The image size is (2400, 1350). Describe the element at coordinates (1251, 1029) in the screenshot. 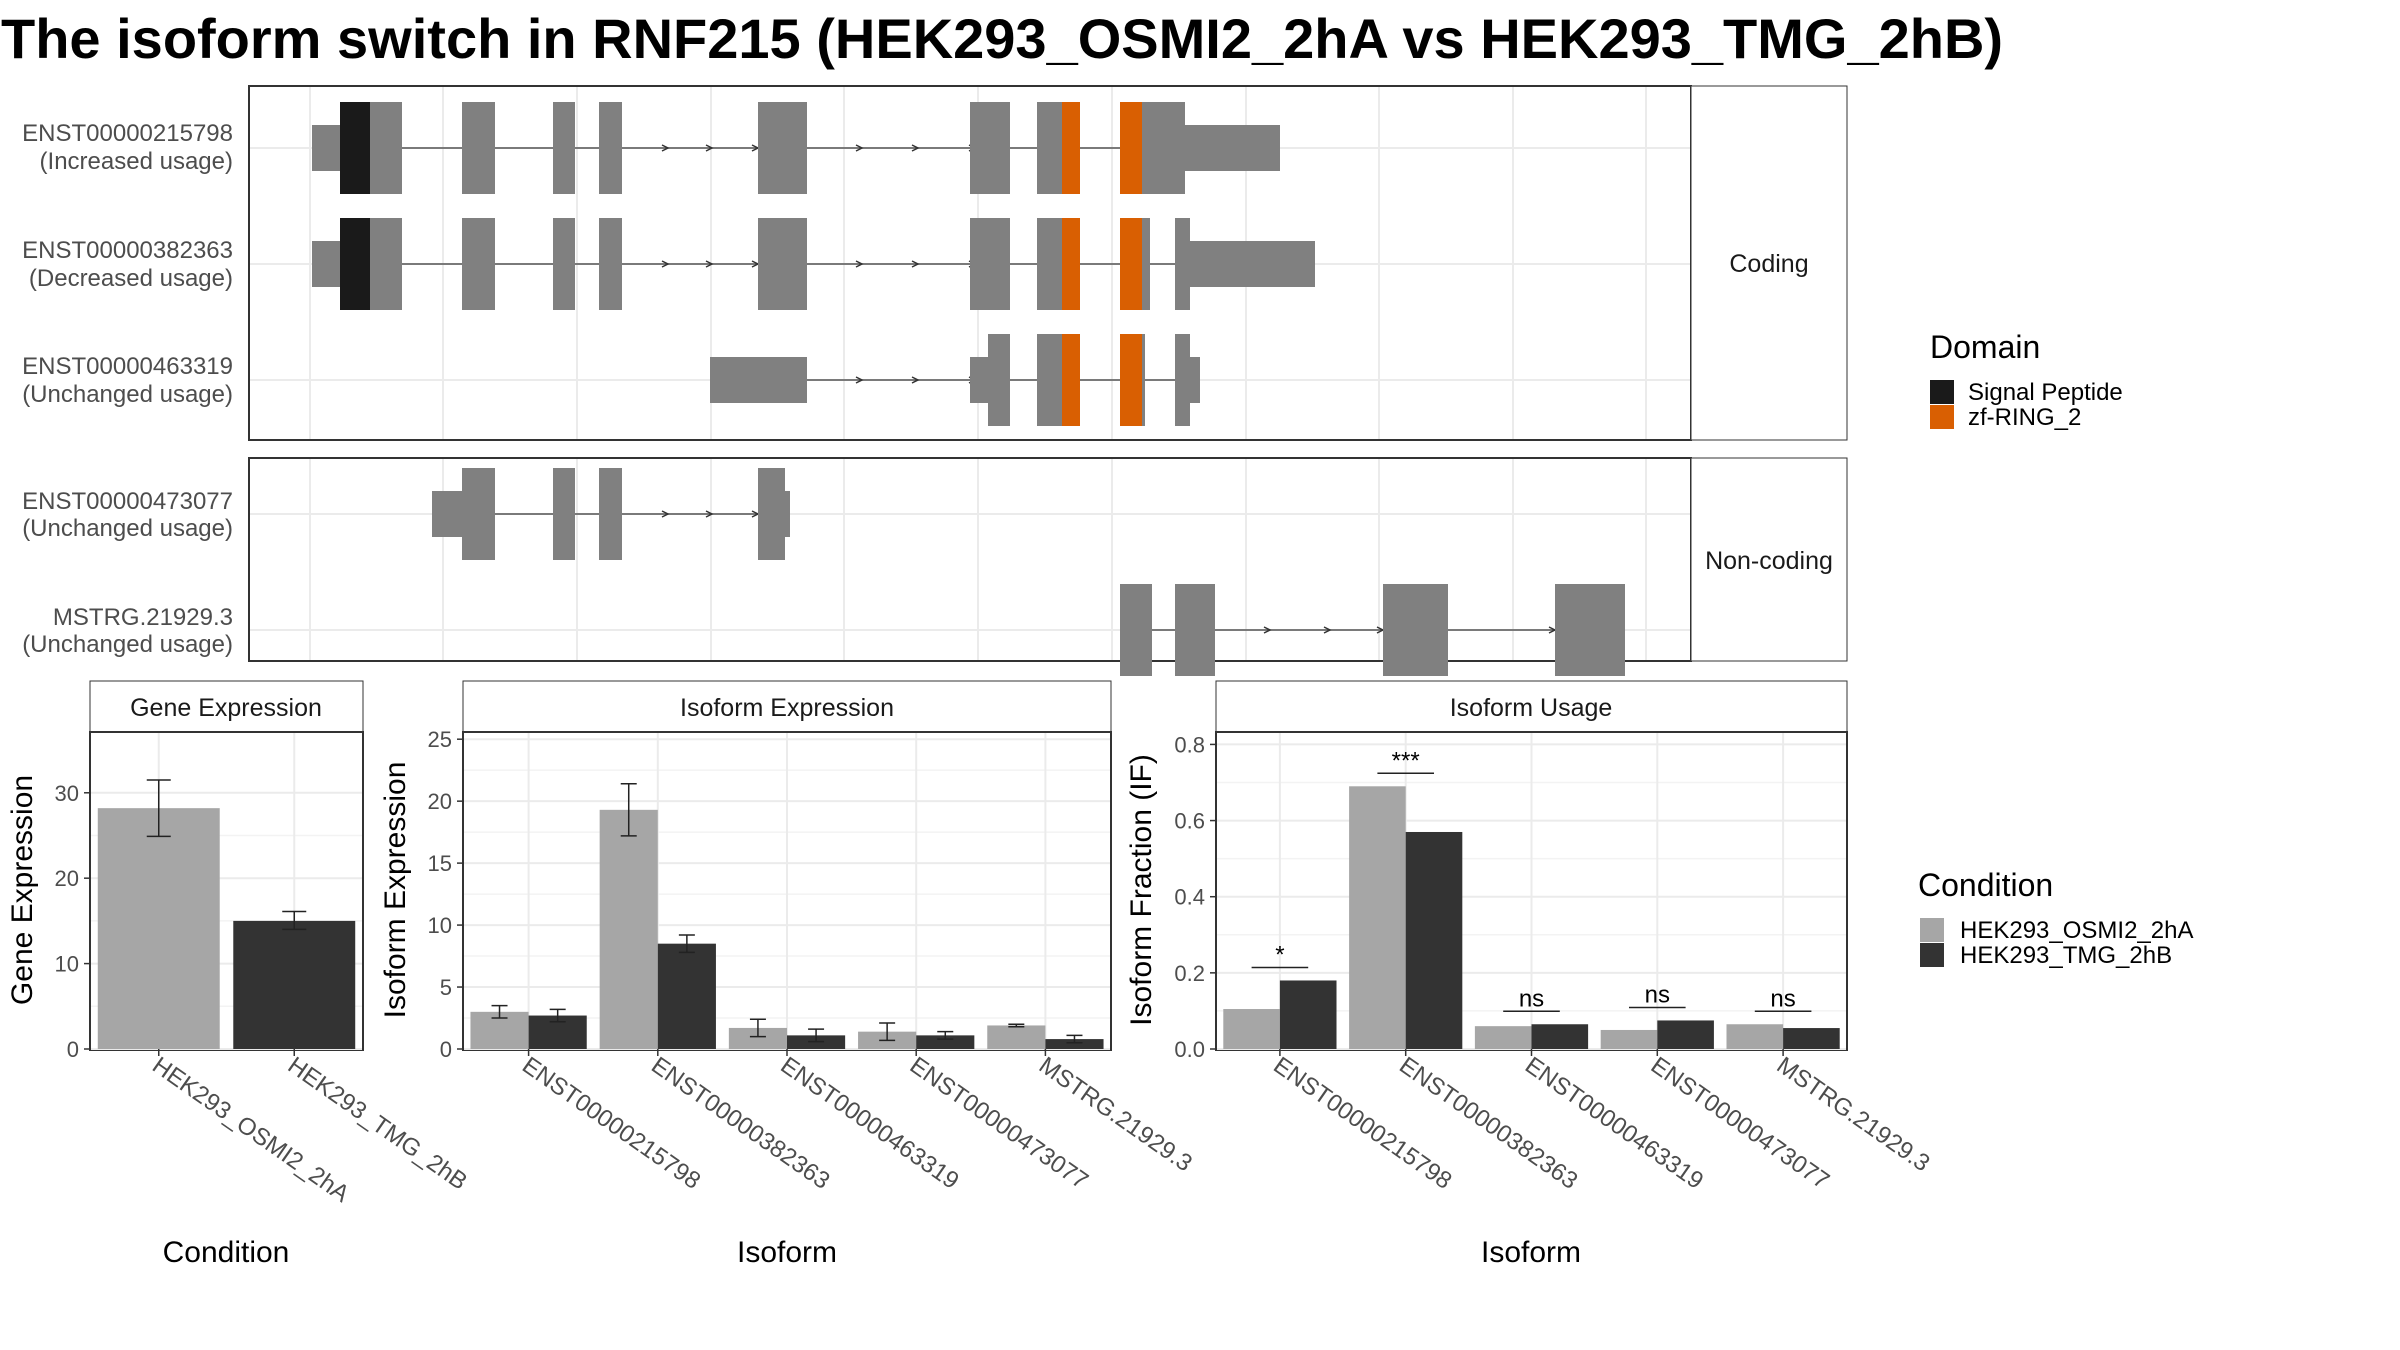

I see `bar-enst00000215798-hek293-osmi2-2ha` at that location.